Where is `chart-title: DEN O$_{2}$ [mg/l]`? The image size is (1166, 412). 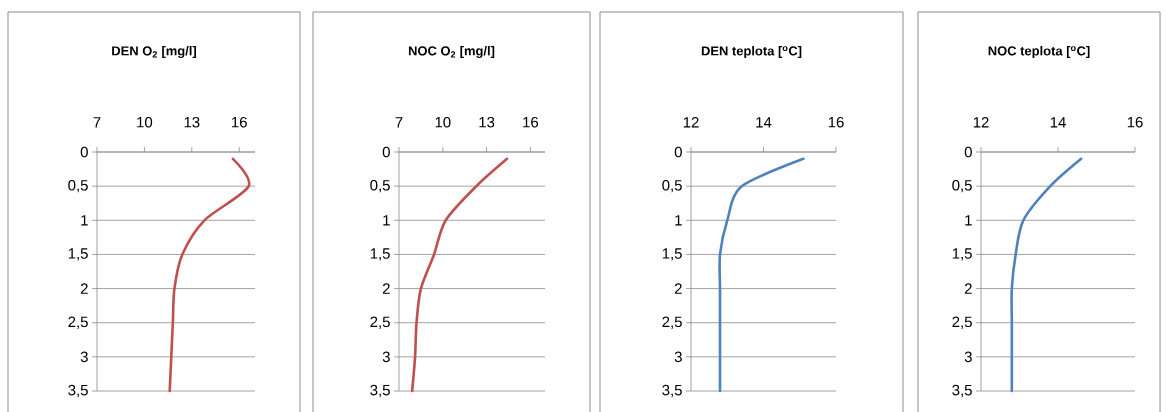 chart-title: DEN O$_{2}$ [mg/l] is located at coordinates (154, 52).